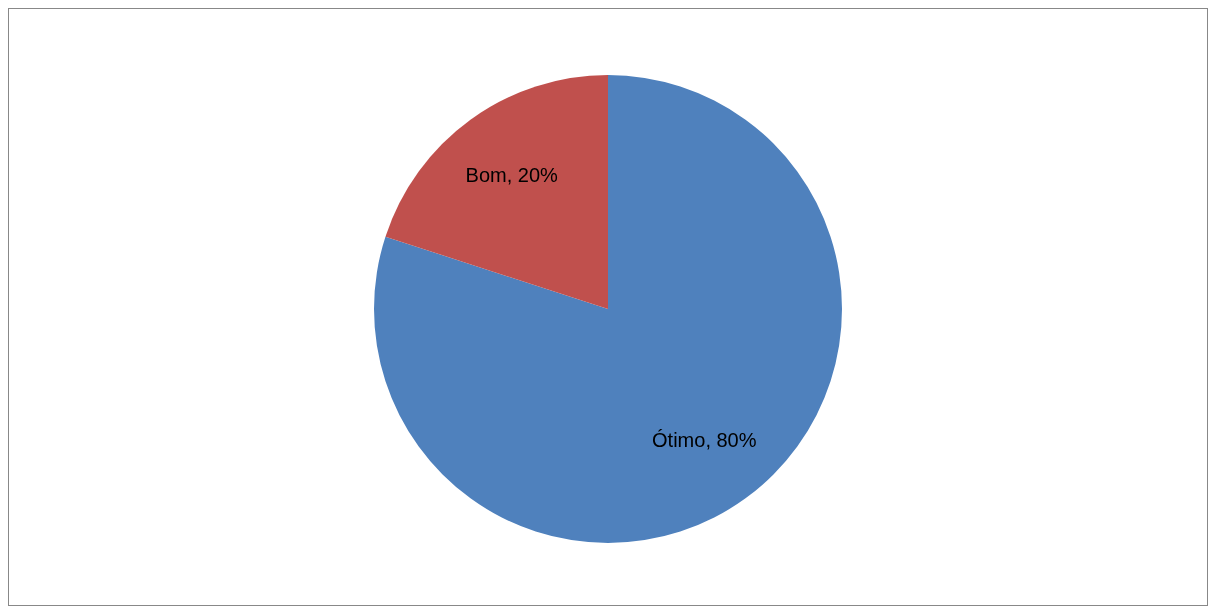 The width and height of the screenshot is (1219, 606). I want to click on data-label: , 80%, so click(731, 440).